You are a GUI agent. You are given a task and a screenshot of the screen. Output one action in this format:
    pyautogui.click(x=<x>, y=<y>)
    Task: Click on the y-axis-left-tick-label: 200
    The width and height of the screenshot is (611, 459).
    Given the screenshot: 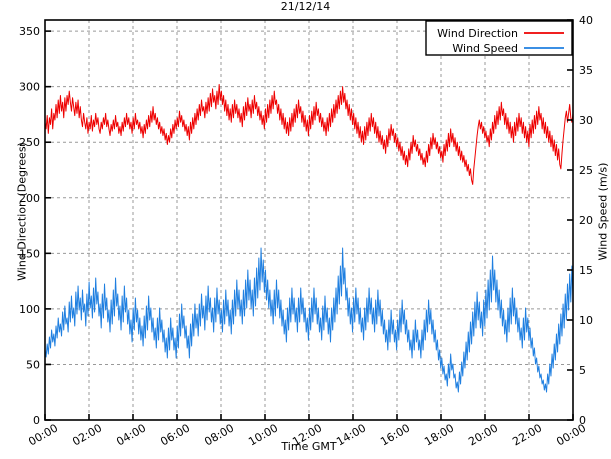 What is the action you would take?
    pyautogui.click(x=29, y=198)
    